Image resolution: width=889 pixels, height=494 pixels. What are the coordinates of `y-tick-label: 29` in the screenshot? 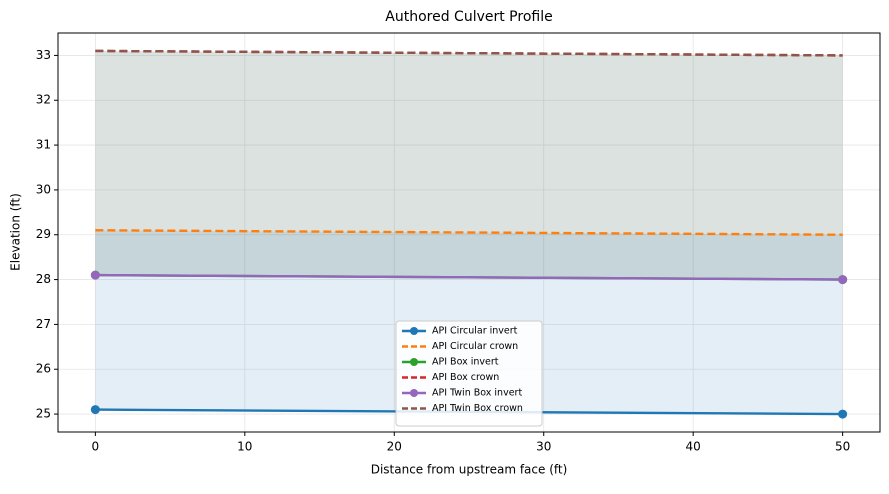 It's located at (43, 234).